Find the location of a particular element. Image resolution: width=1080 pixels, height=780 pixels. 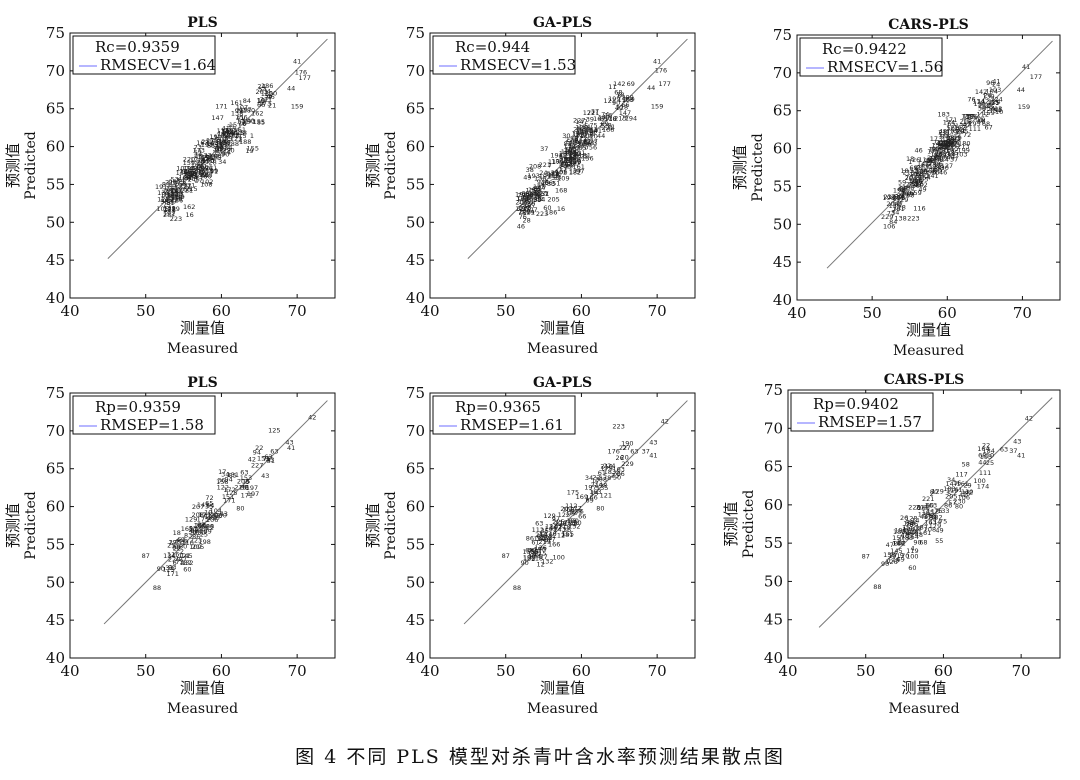

scatter-point: 189 is located at coordinates (527, 203).